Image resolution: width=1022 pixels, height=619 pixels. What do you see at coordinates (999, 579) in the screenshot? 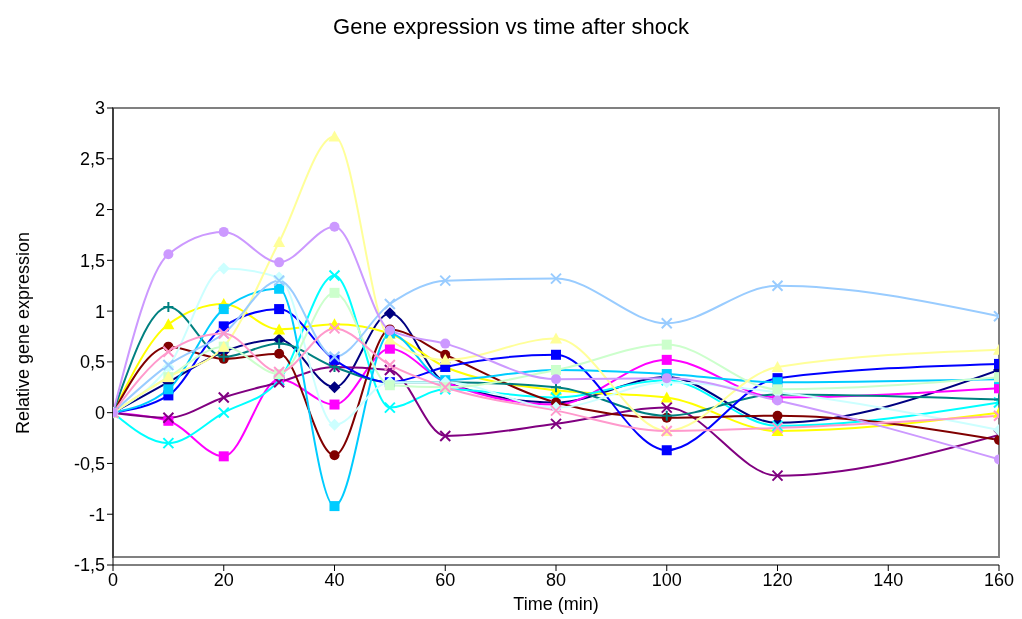
I see `x-tick-label: 160` at bounding box center [999, 579].